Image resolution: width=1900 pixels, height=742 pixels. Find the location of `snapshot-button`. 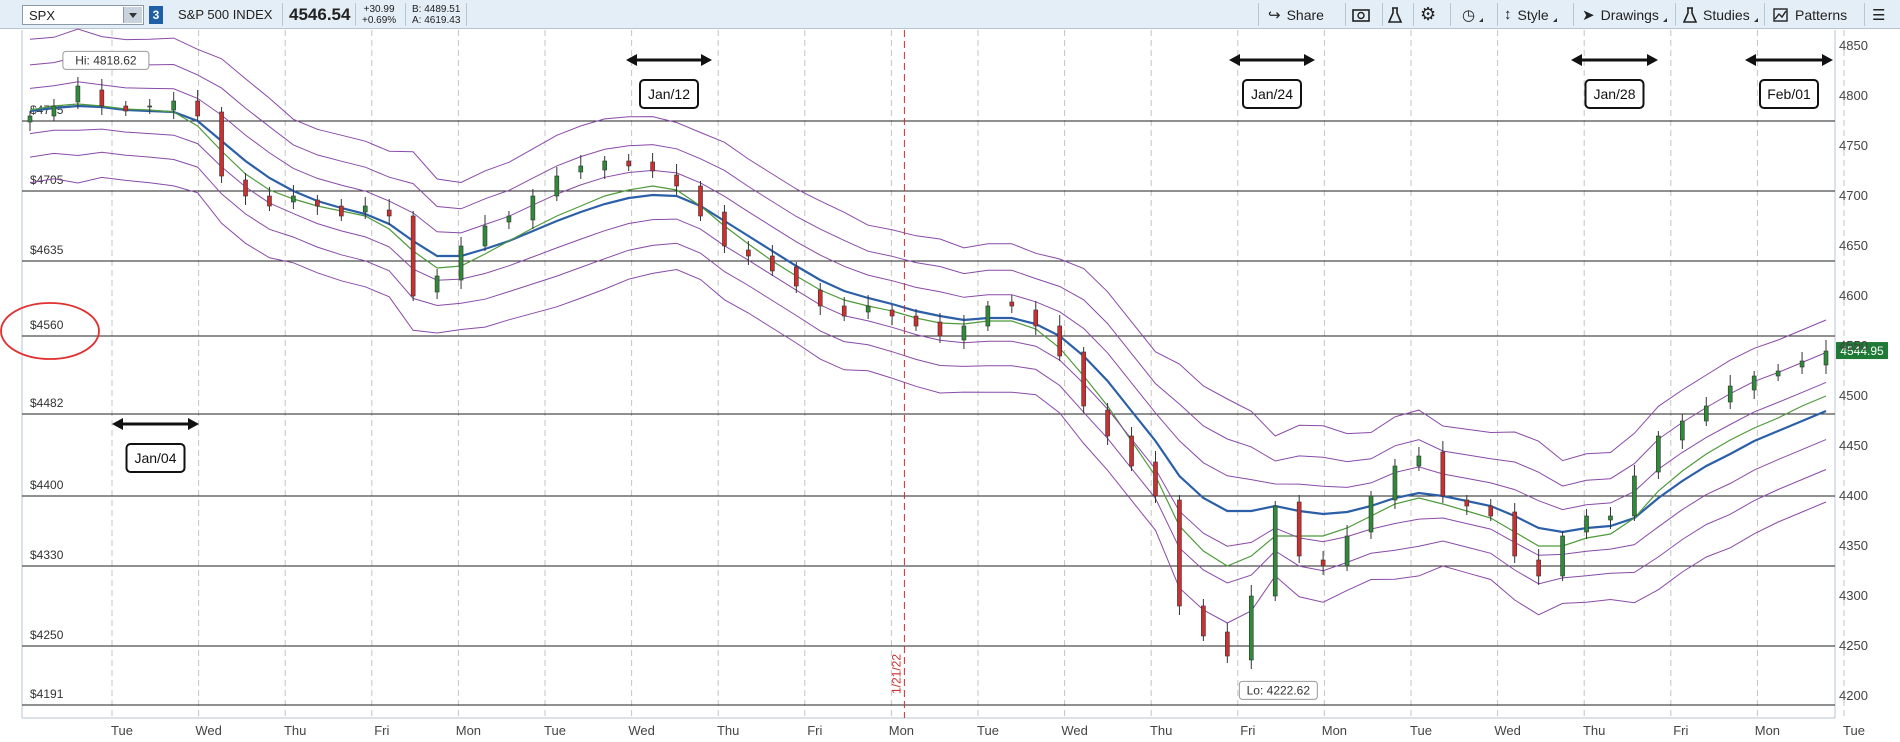

snapshot-button is located at coordinates (1361, 14).